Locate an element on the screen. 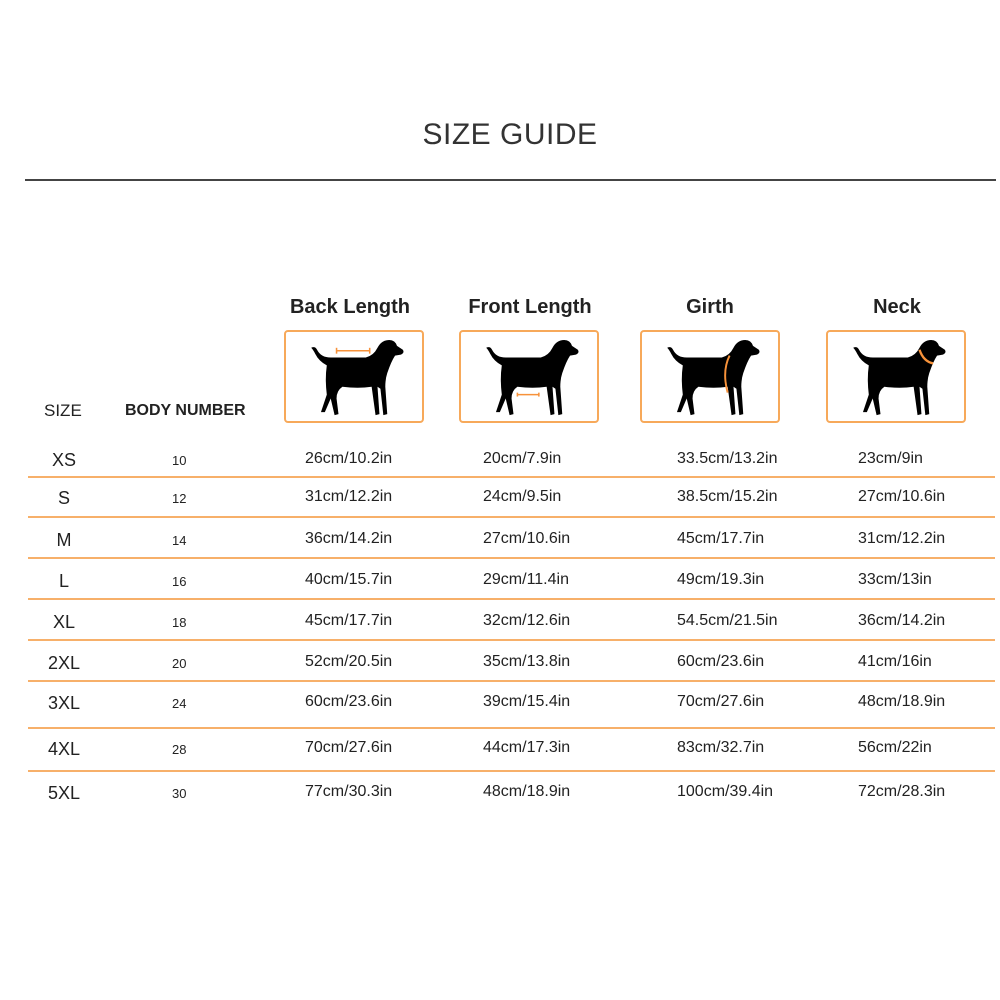 The image size is (1000, 1000). front-length-cell: 35cm/13.8in is located at coordinates (527, 661).